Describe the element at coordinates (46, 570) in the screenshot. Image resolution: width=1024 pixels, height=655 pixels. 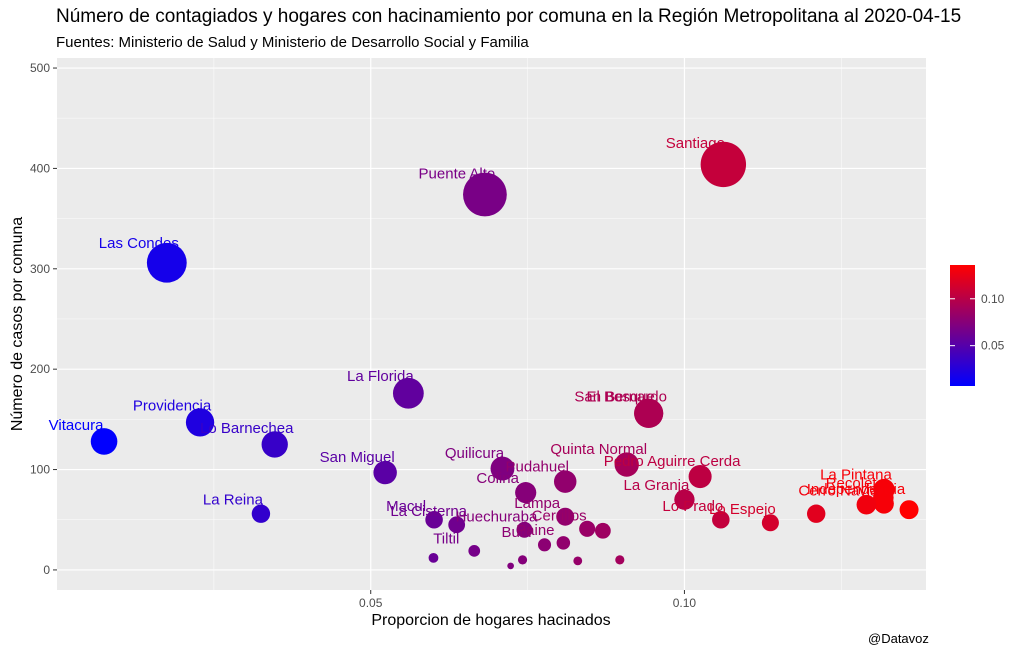
I see `y-tick-label: 0` at that location.